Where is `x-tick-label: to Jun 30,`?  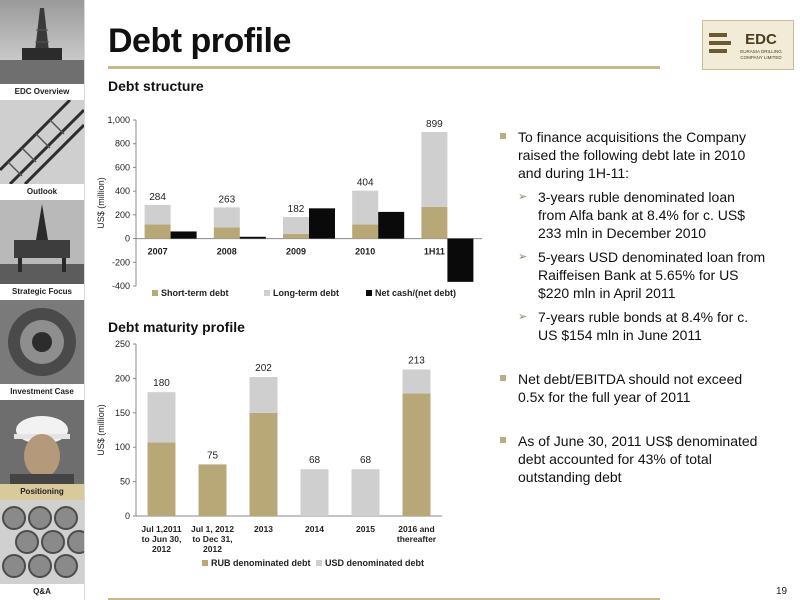
x-tick-label: to Jun 30, is located at coordinates (162, 539).